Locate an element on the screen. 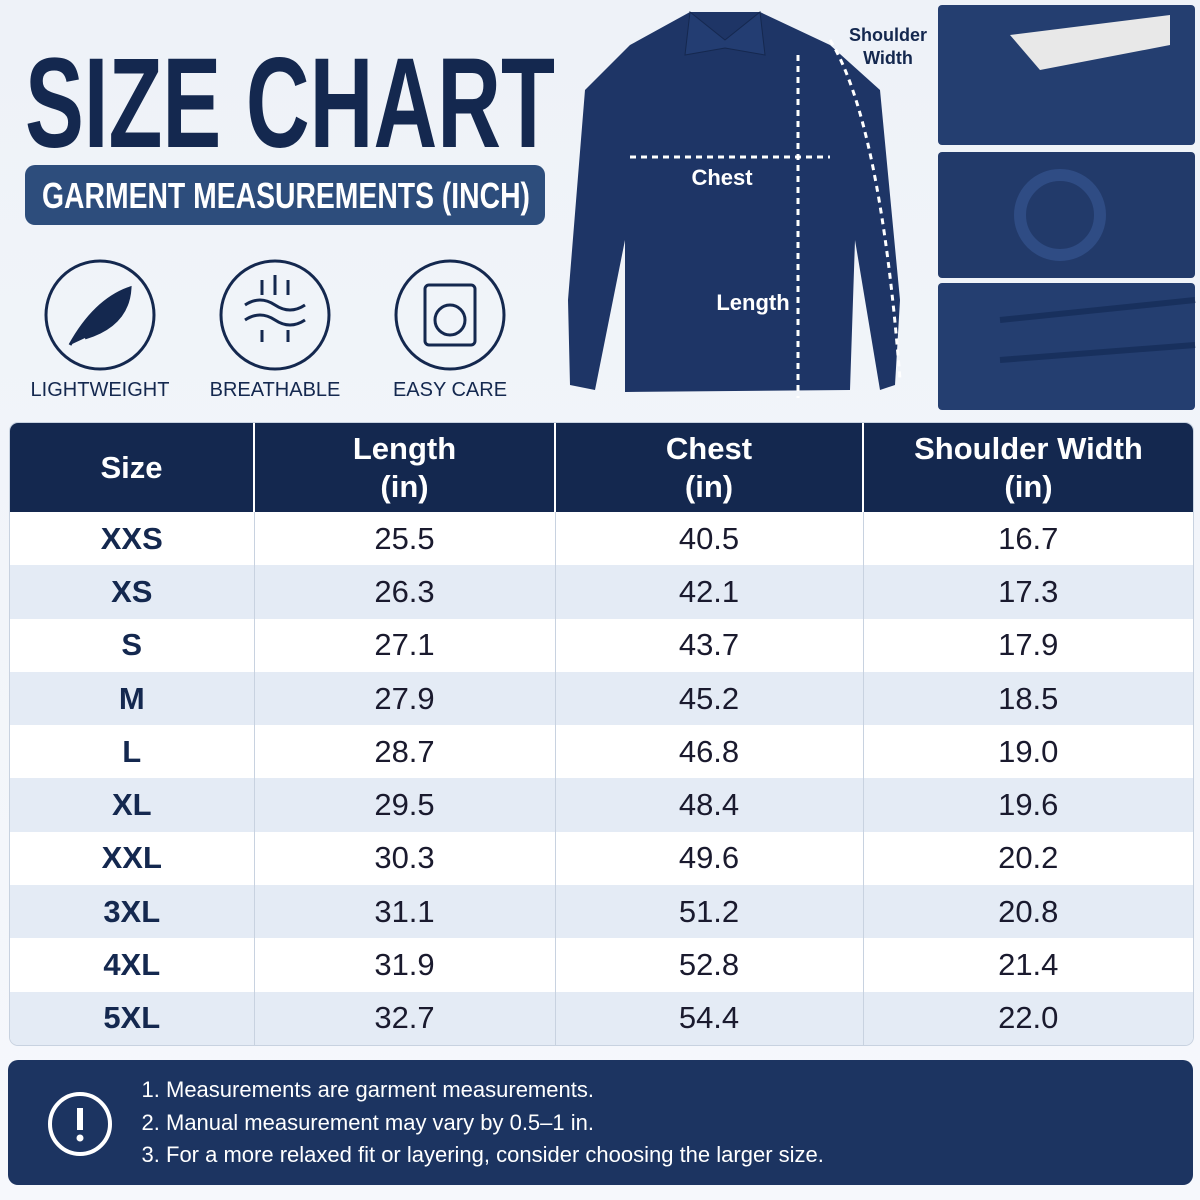 This screenshot has width=1200, height=1200. feature-label: EASY CARE is located at coordinates (450, 390).